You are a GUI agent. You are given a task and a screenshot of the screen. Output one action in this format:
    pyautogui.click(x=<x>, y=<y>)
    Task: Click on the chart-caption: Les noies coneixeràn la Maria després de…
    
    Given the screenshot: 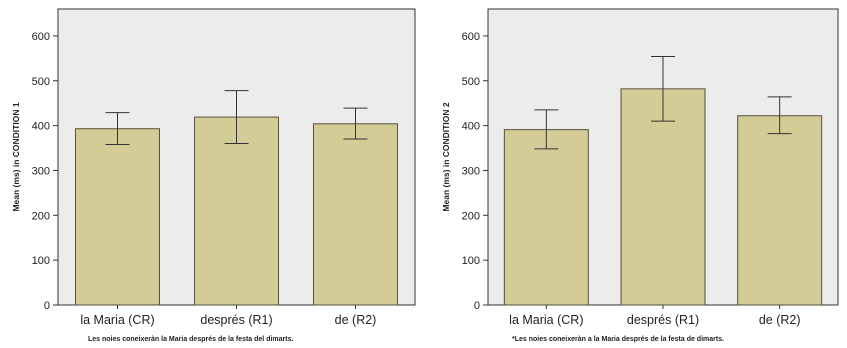 What is the action you would take?
    pyautogui.click(x=190, y=339)
    